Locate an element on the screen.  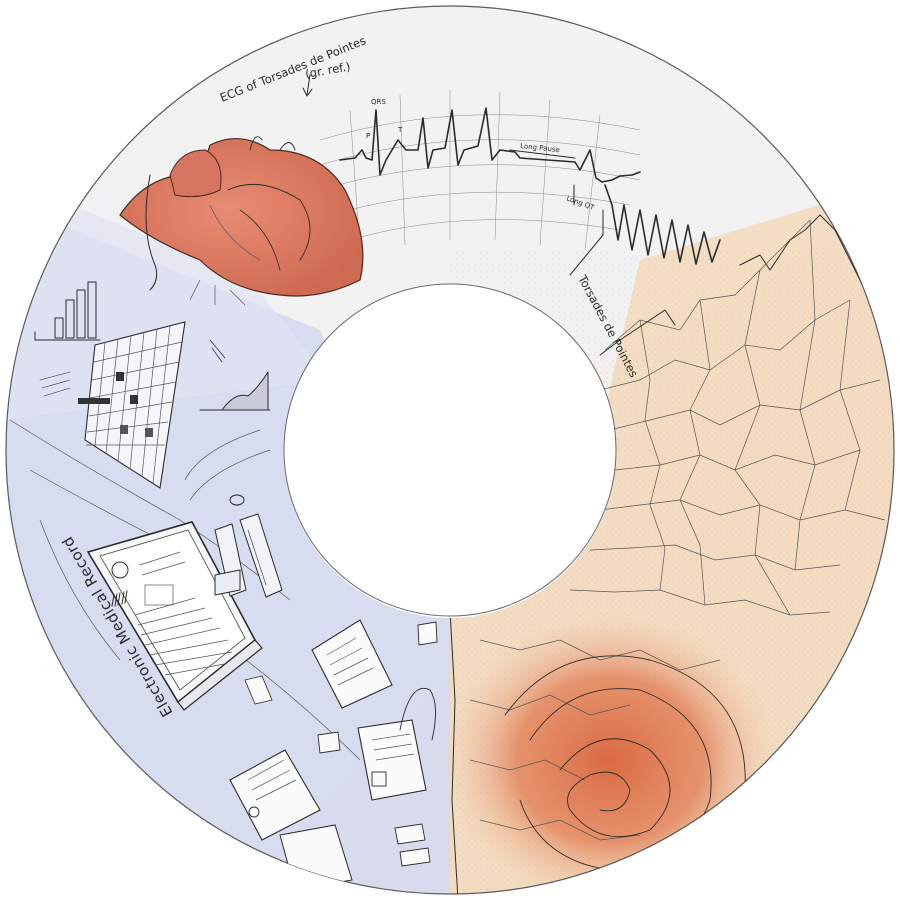
ring-inner-hole is located at coordinates (450, 450).